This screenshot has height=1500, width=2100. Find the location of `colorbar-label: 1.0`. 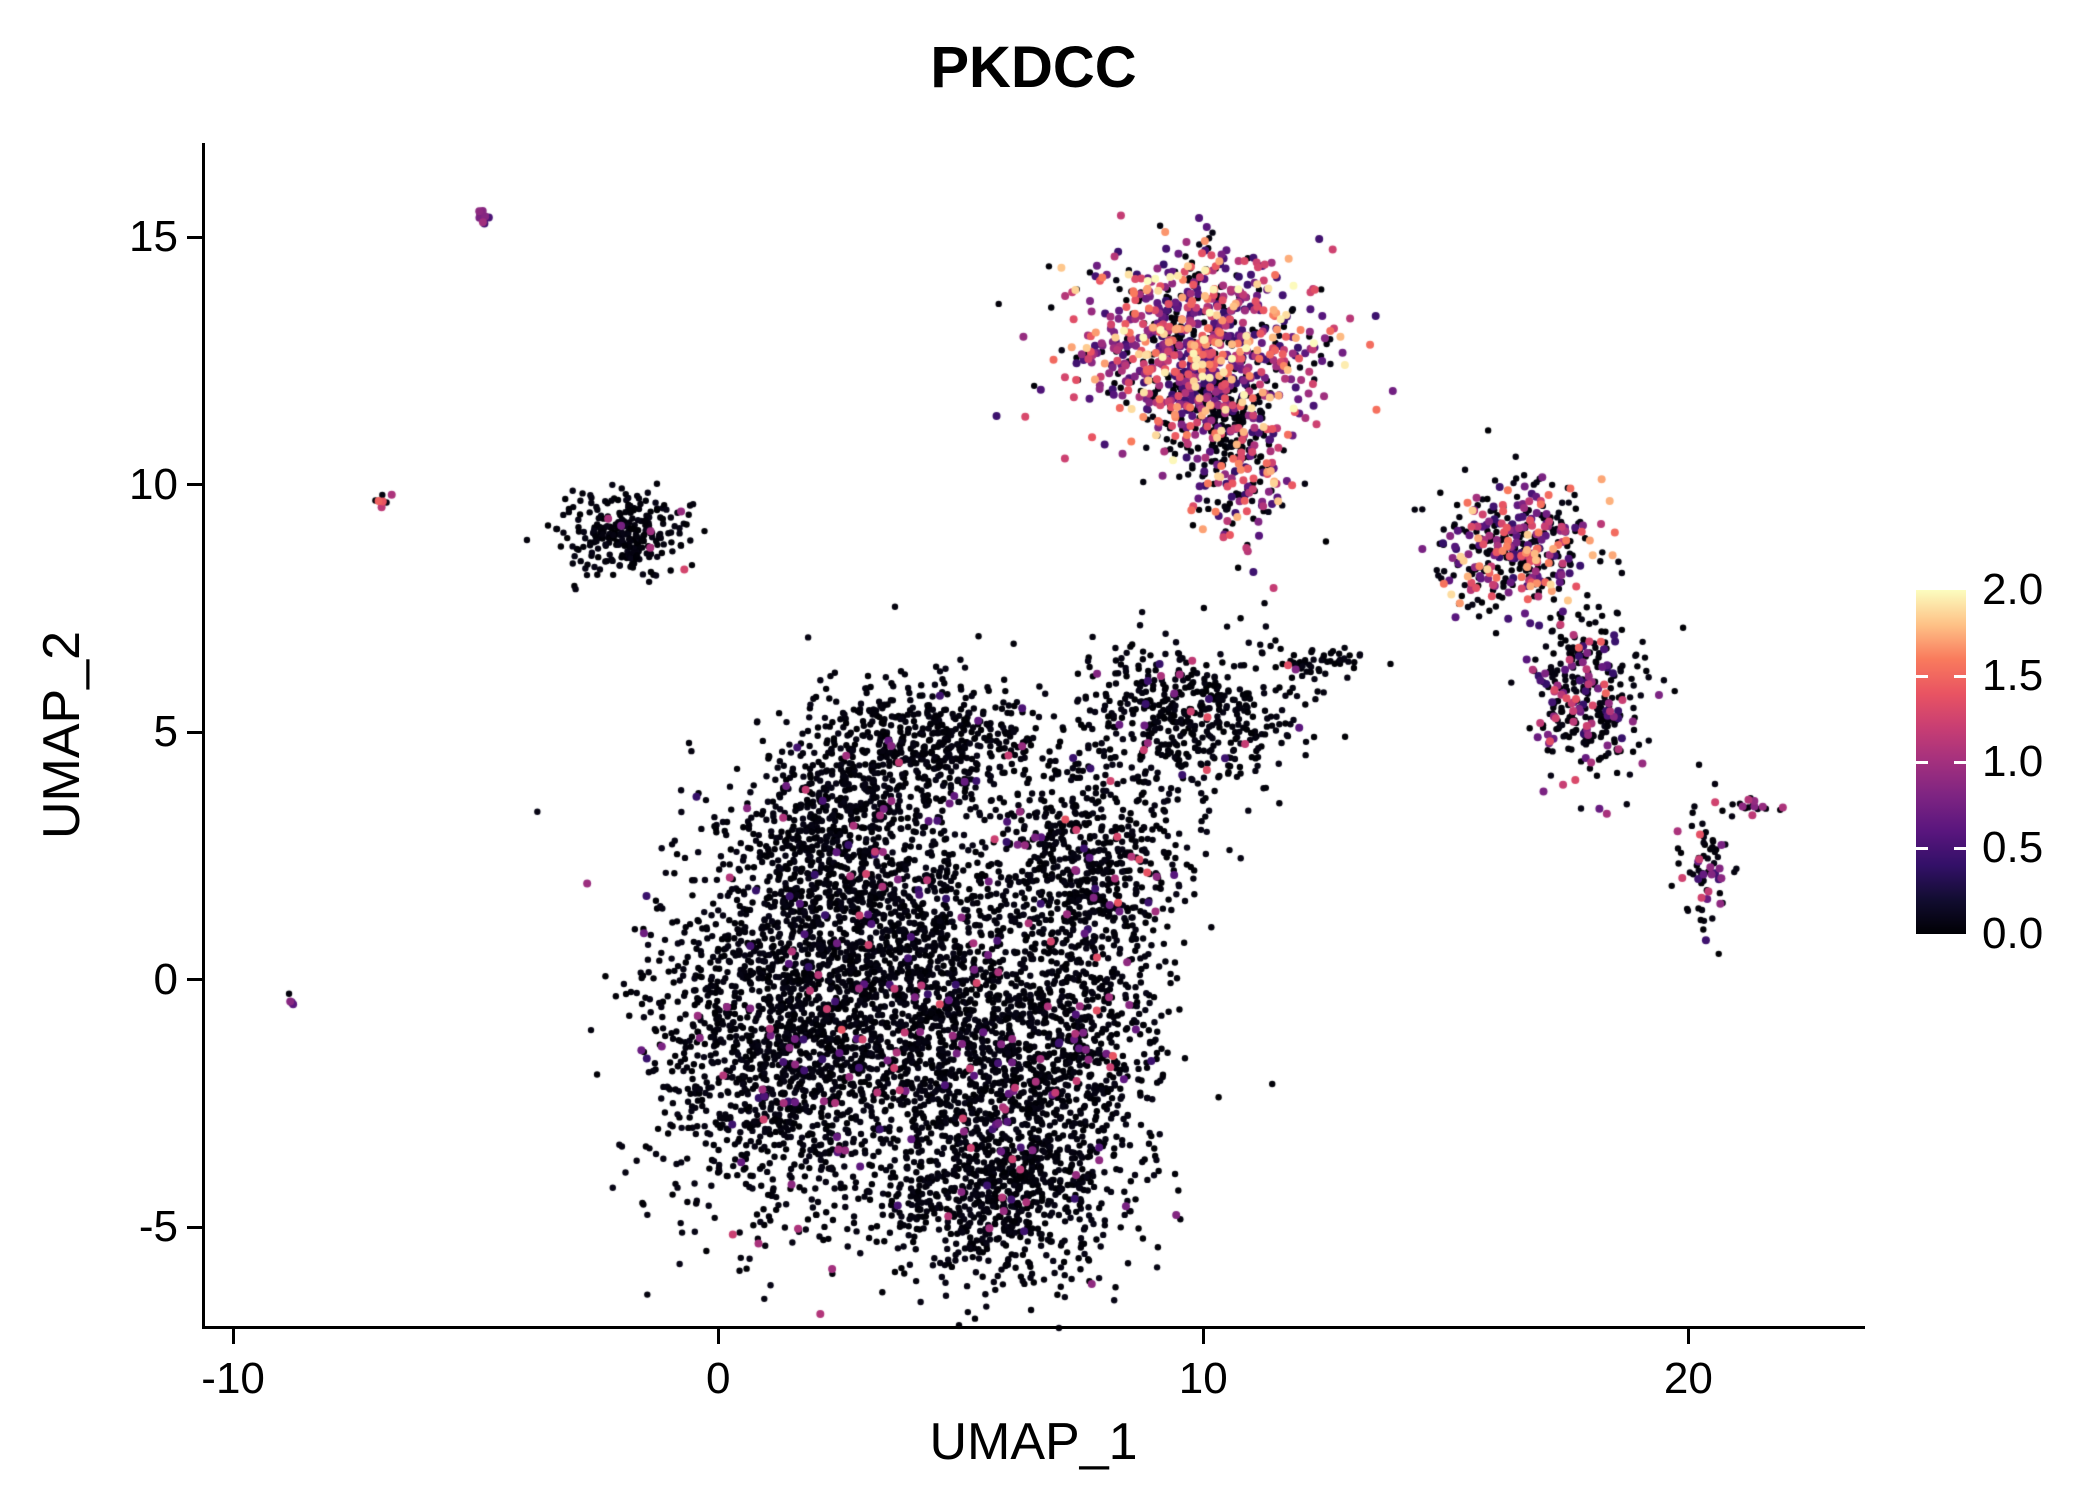

colorbar-label: 1.0 is located at coordinates (2013, 761).